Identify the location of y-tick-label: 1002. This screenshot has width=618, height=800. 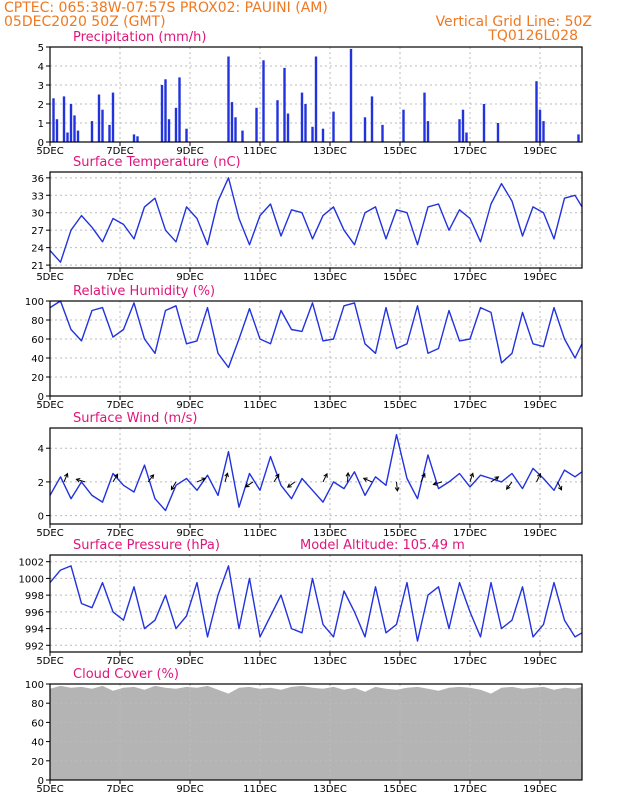
(31, 563).